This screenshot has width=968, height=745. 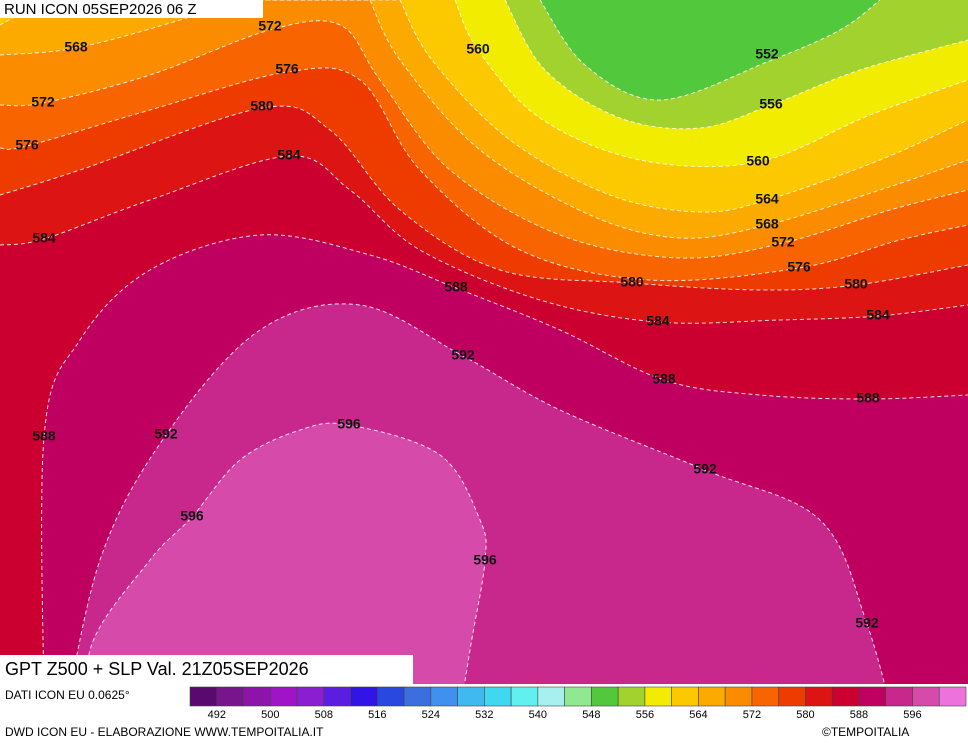 I want to click on colorbar-label: 492, so click(x=217, y=715).